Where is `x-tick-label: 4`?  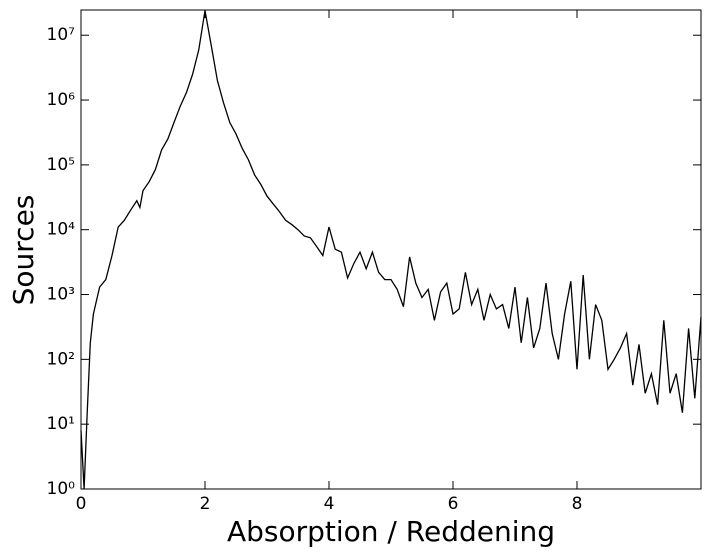 x-tick-label: 4 is located at coordinates (329, 504).